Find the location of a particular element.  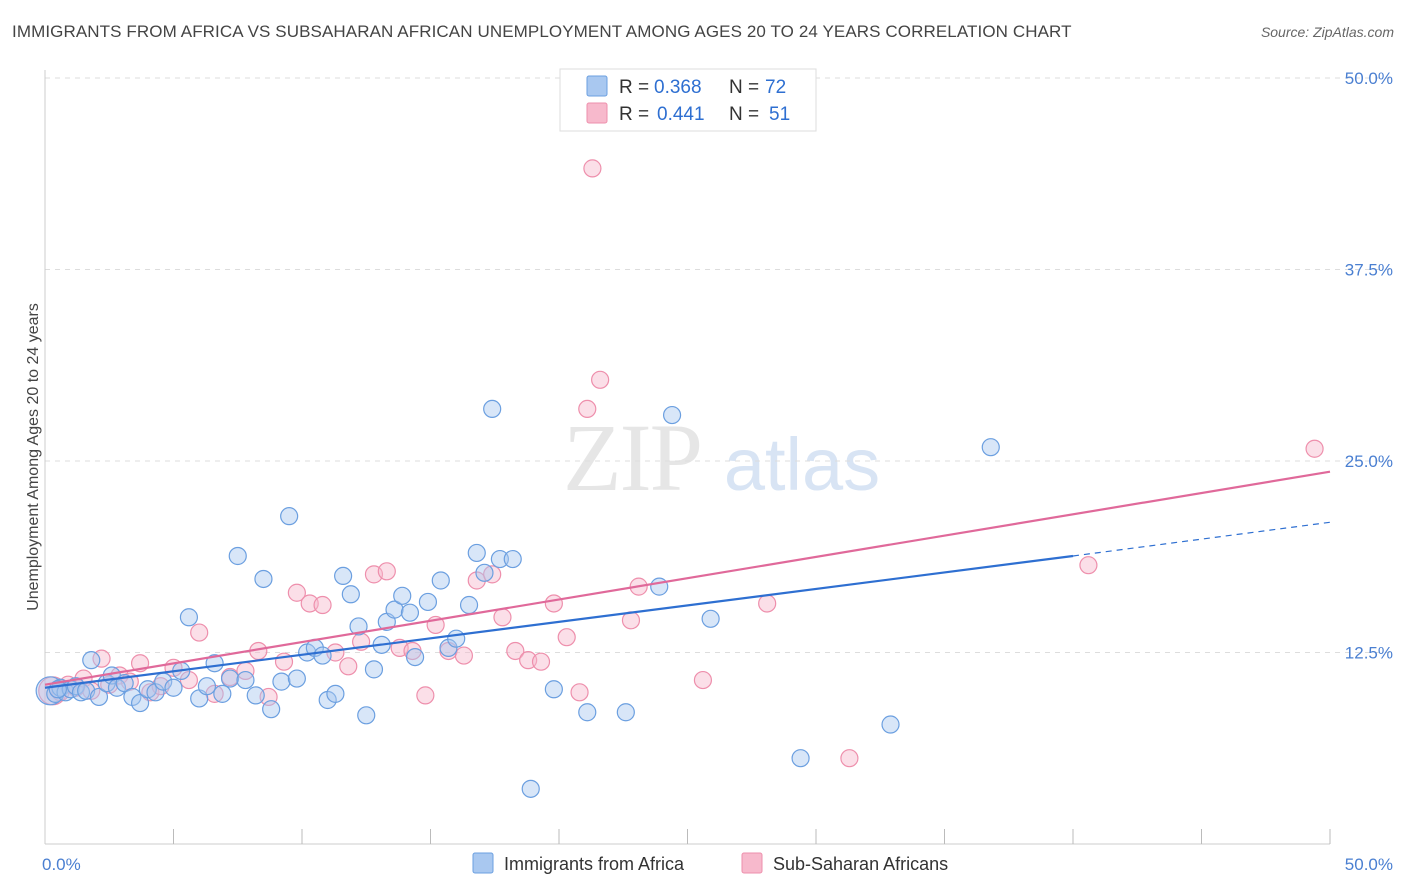

legend-pink-n-label: N = is located at coordinates (744, 114).